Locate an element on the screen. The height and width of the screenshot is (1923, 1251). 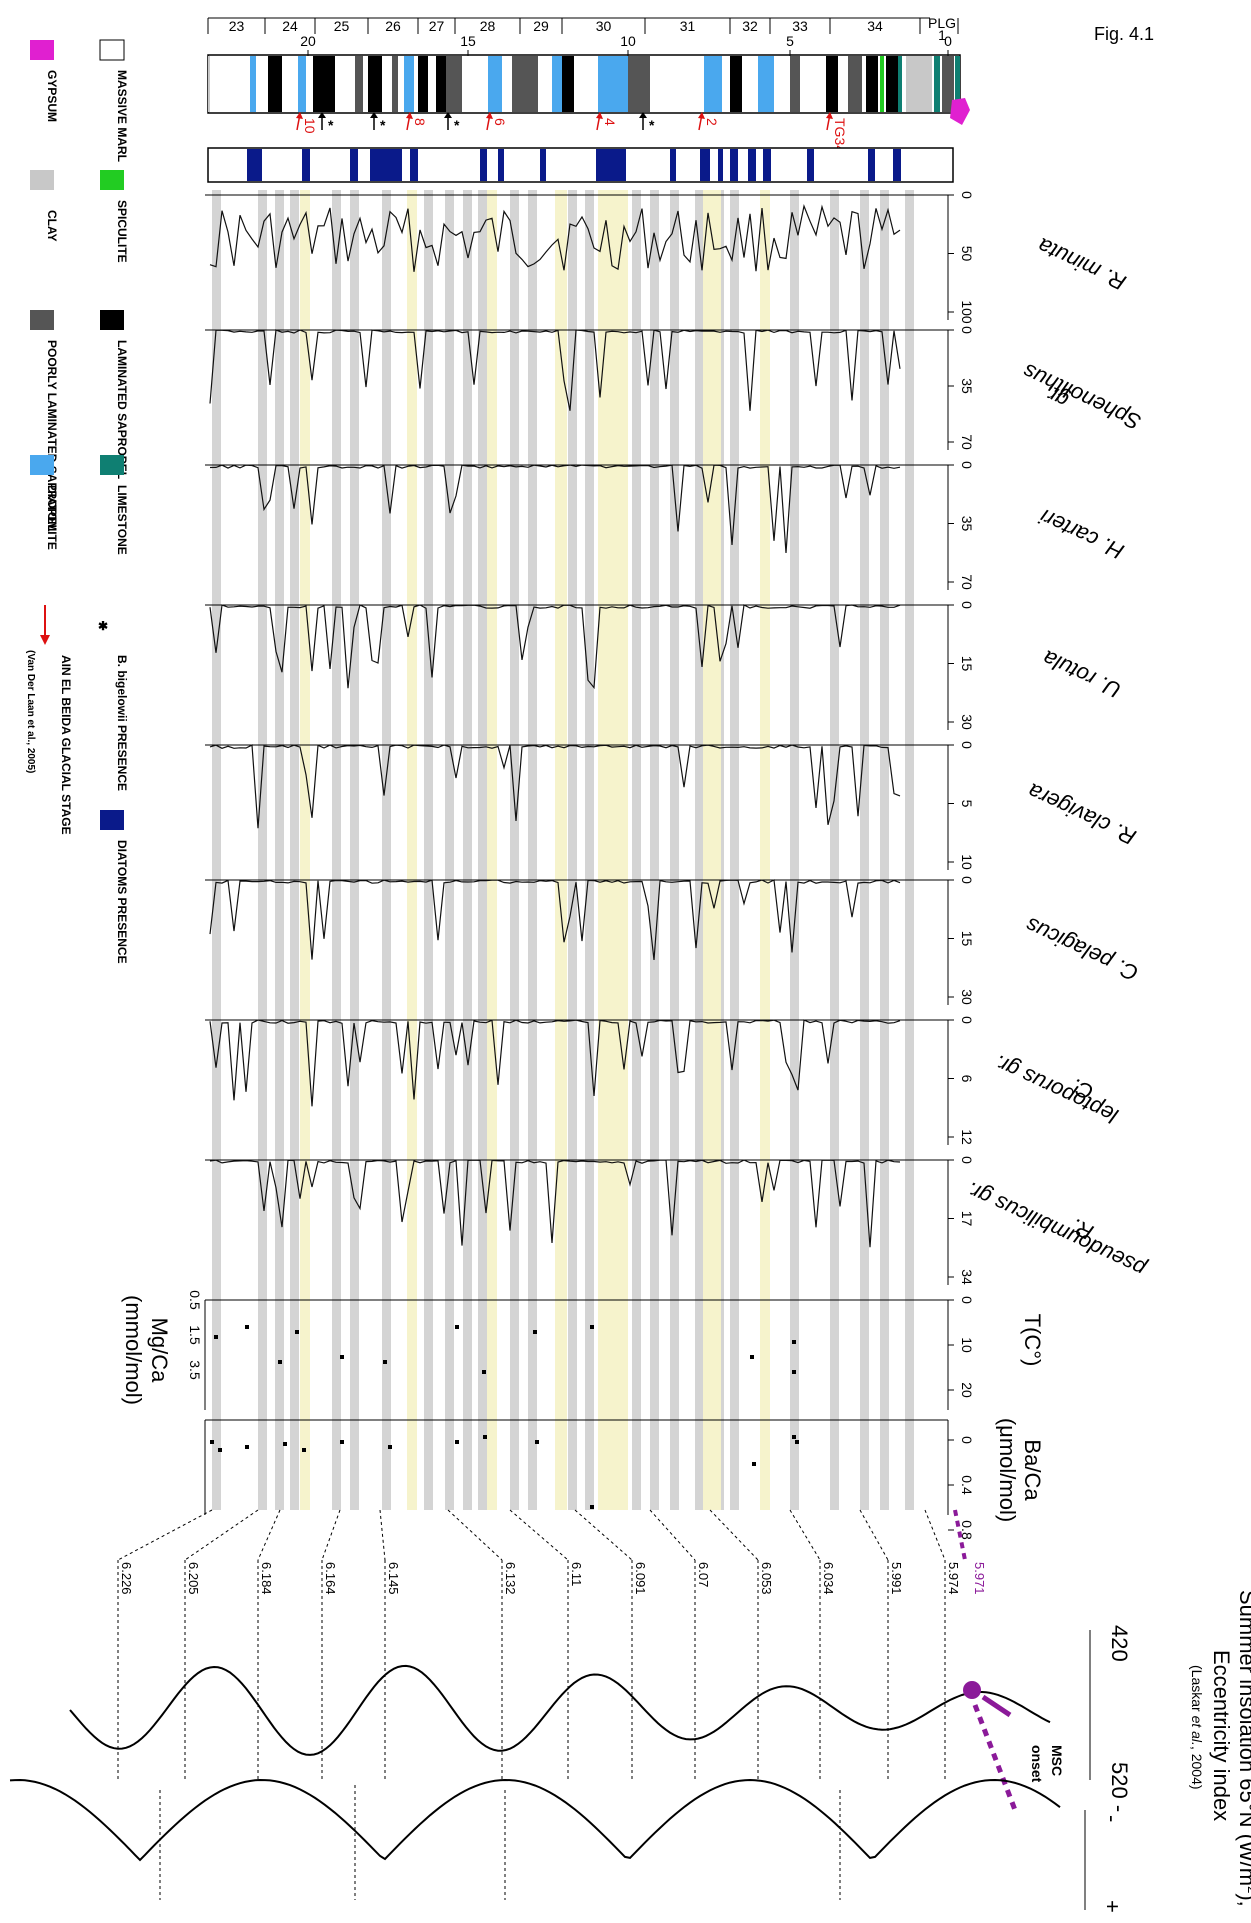
black-arrow-head is located at coordinates (643, 115).